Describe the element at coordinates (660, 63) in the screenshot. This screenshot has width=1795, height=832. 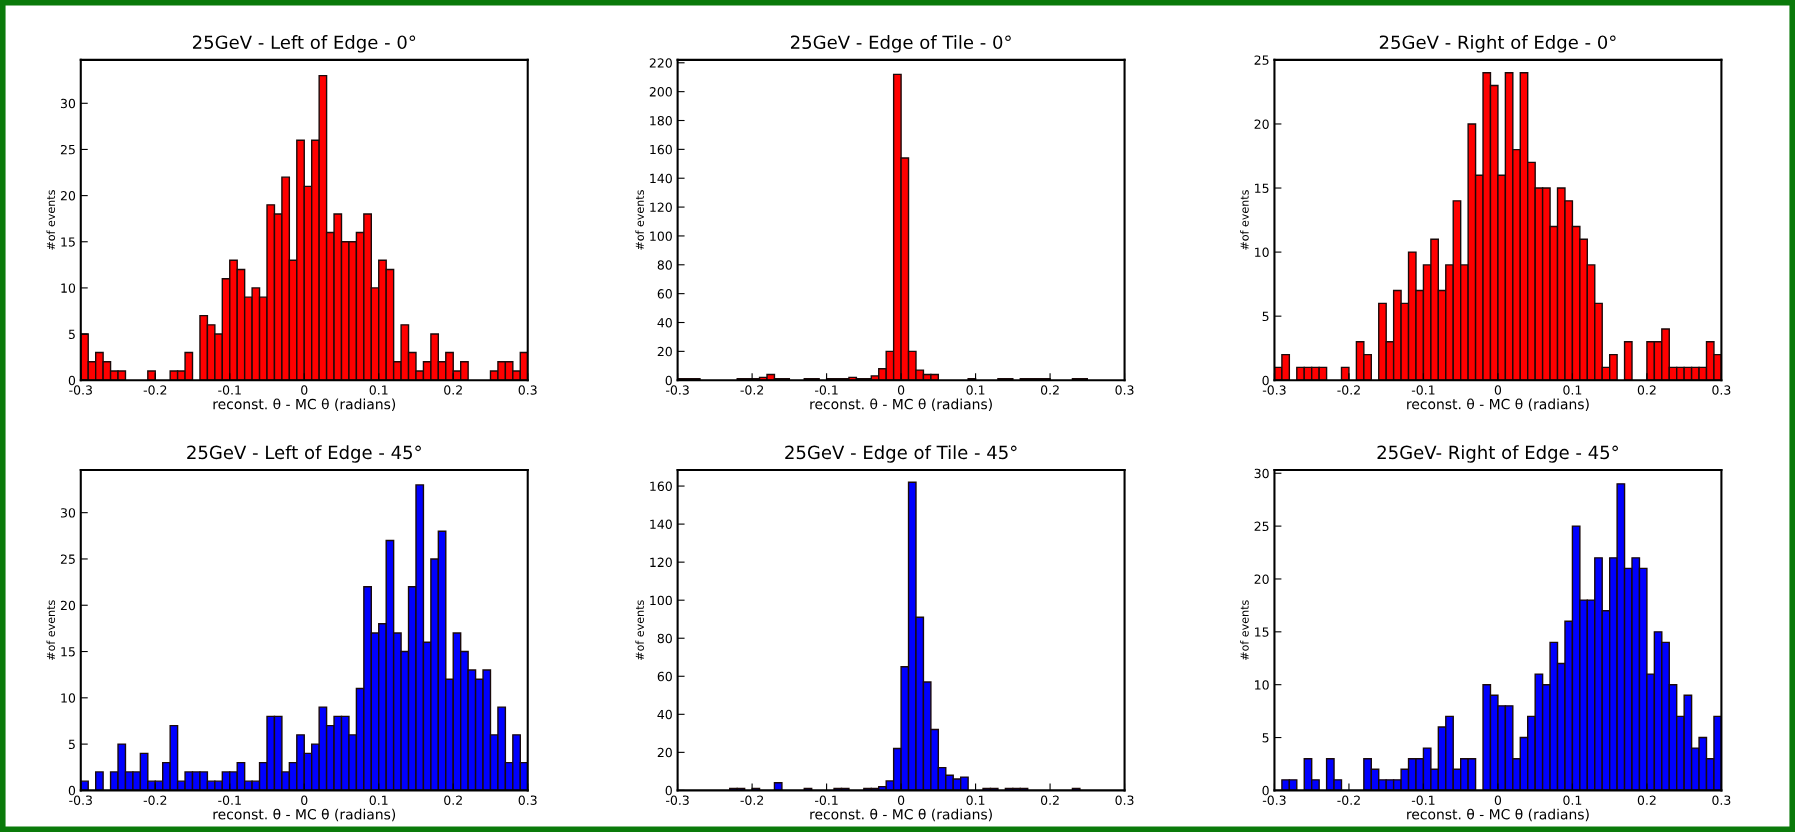
I see `y-tick-label: 220` at that location.